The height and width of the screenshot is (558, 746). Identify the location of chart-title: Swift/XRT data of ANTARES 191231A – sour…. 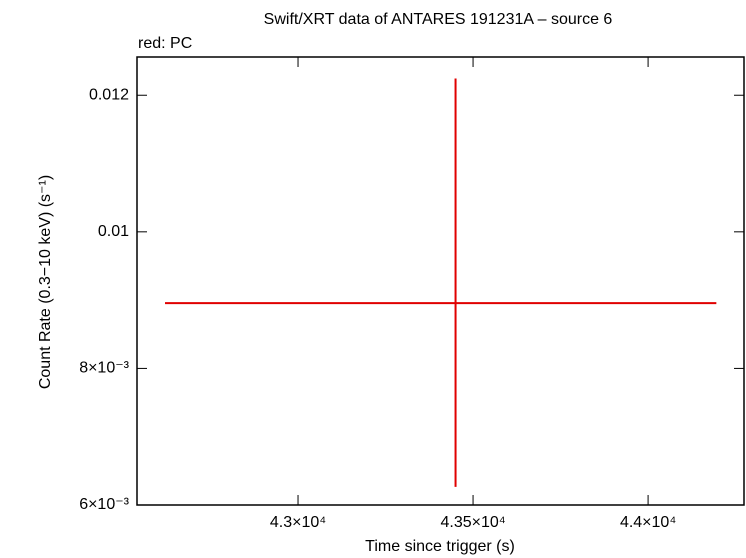
(438, 19).